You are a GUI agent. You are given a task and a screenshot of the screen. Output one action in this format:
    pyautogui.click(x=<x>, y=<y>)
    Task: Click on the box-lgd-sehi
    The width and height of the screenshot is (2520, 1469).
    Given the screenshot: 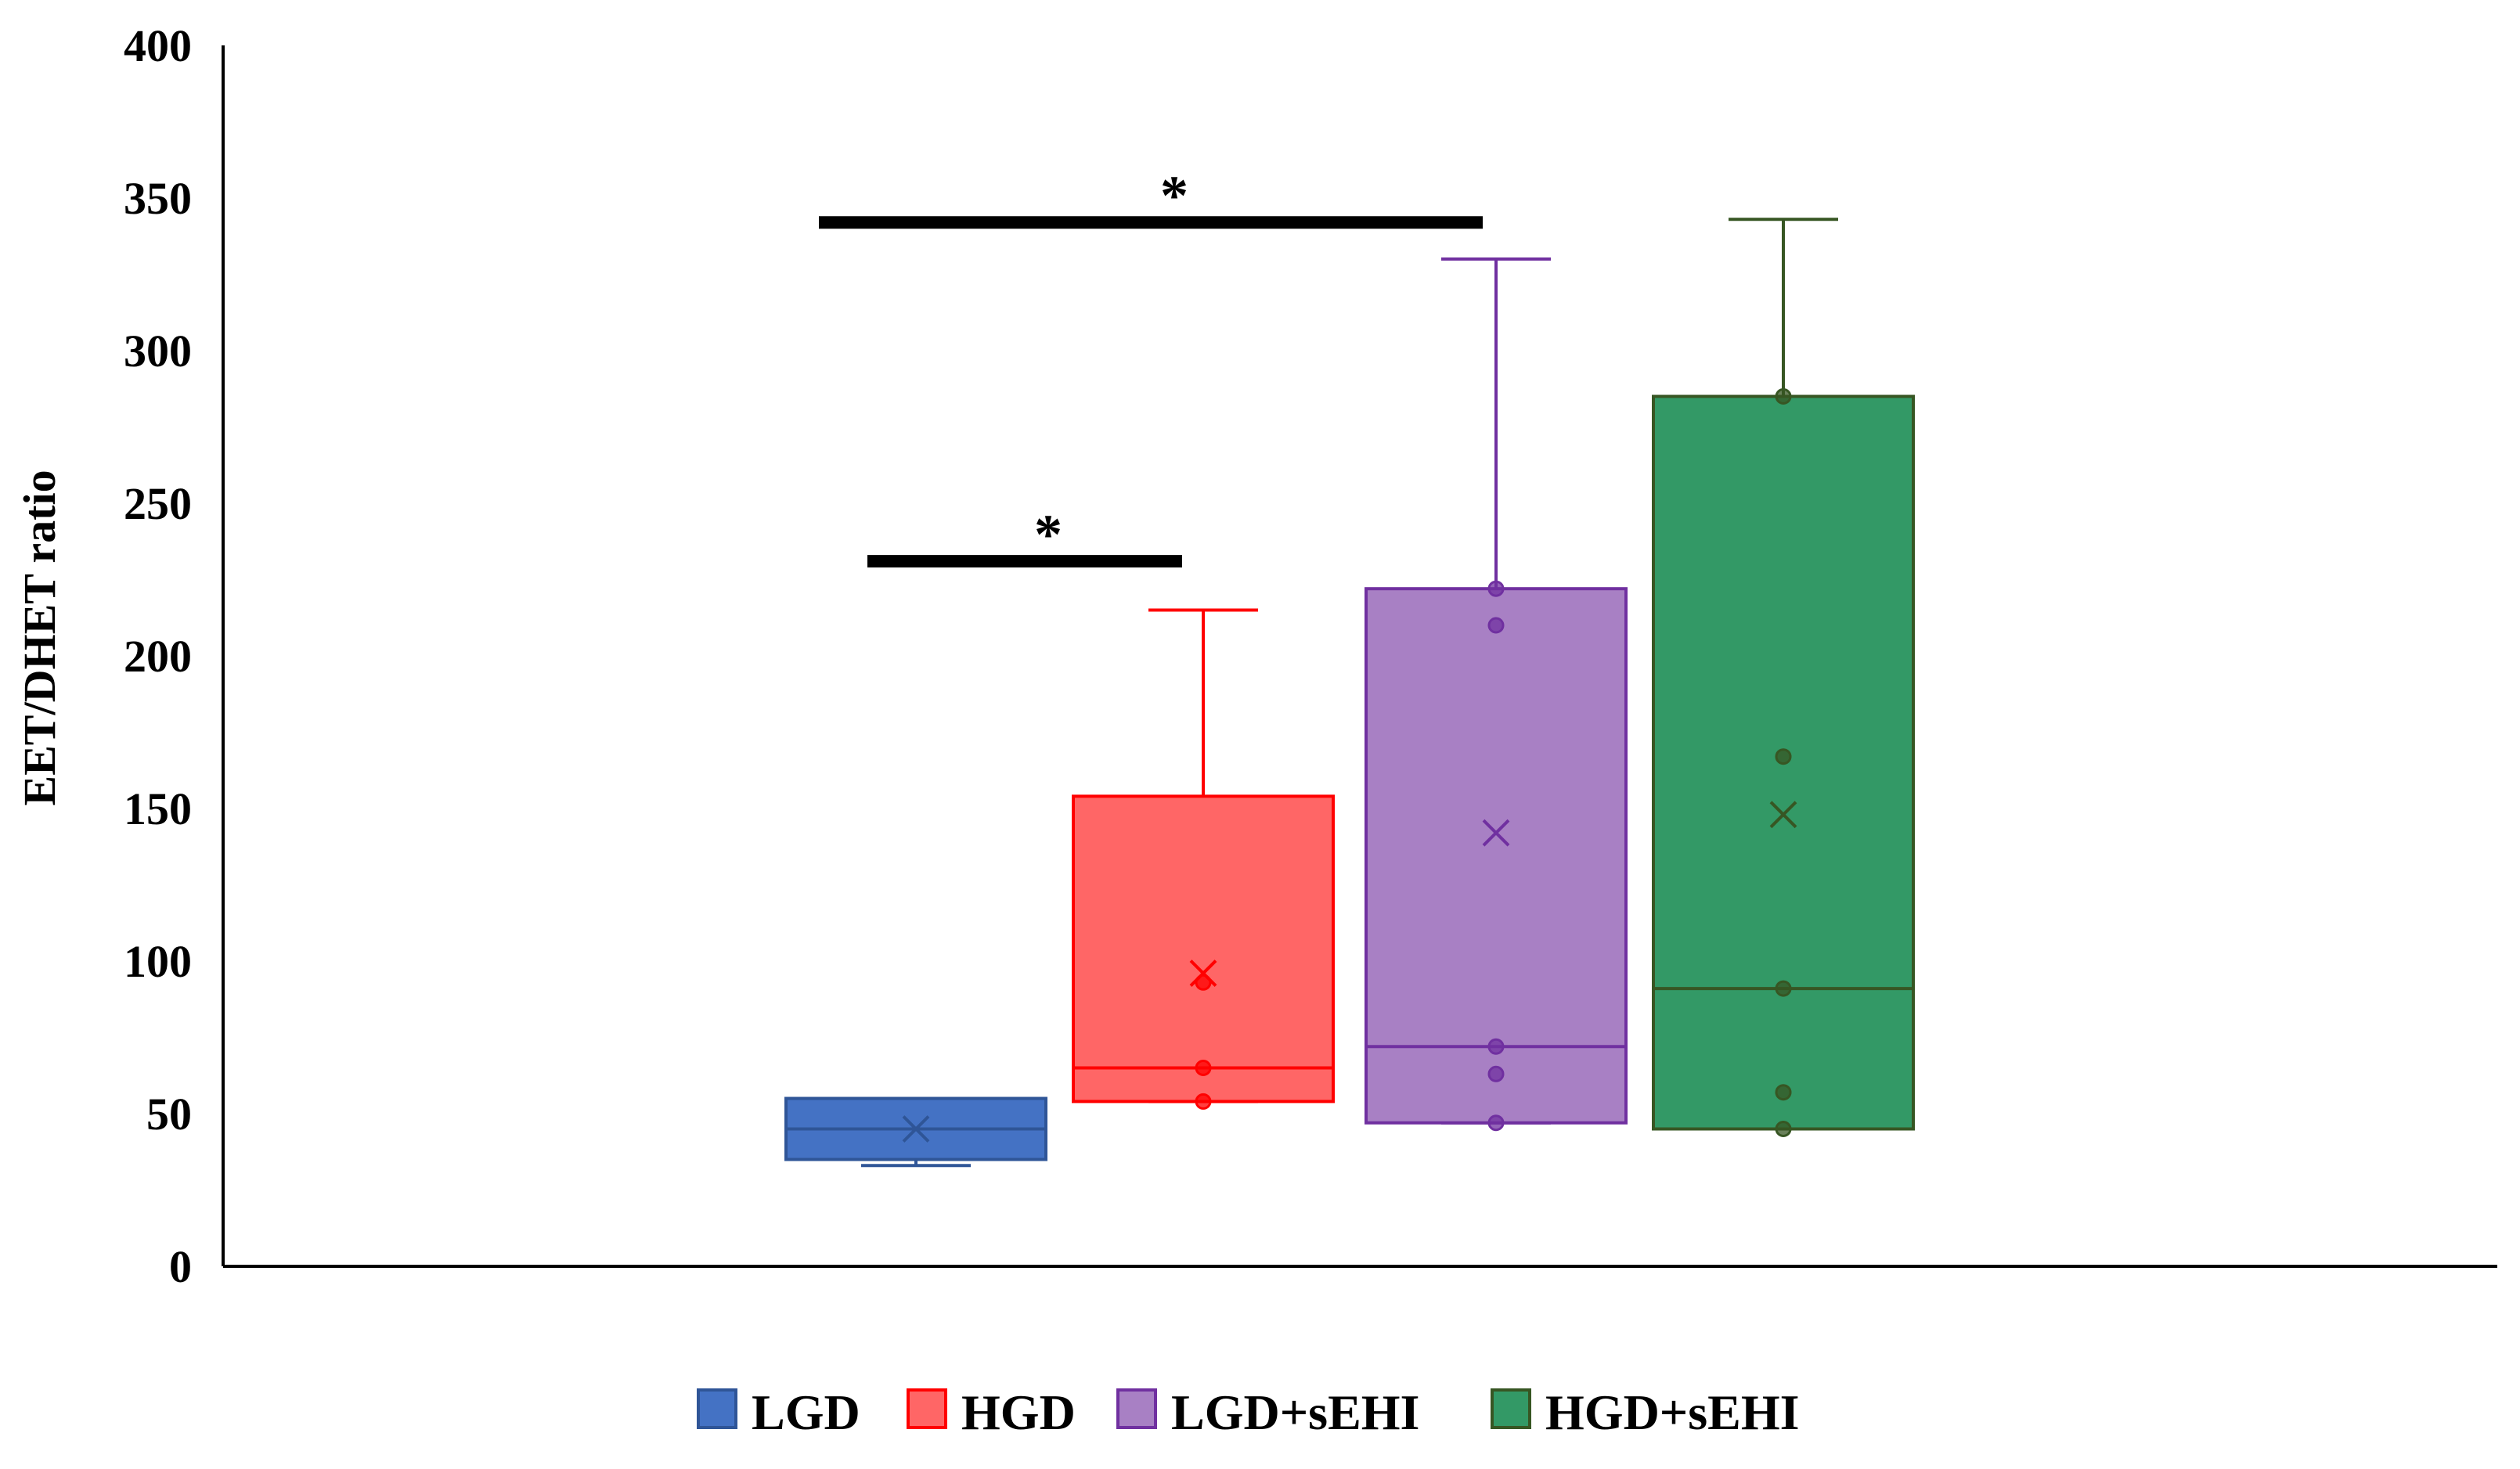 What is the action you would take?
    pyautogui.click(x=1496, y=695)
    